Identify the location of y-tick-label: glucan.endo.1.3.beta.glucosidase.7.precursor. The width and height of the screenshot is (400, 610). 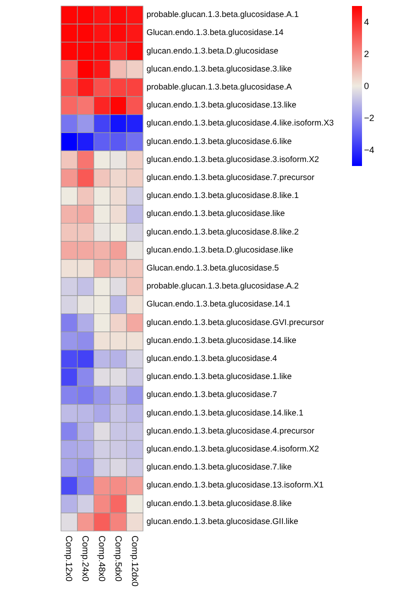
(230, 177).